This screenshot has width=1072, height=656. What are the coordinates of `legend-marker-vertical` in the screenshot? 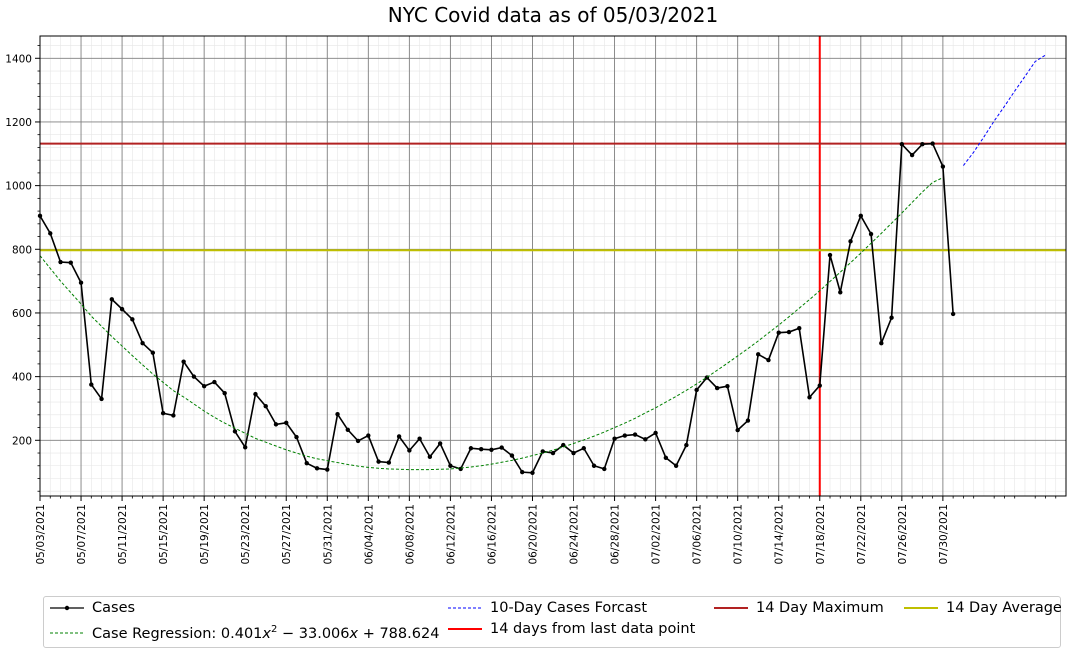 It's located at (465, 629).